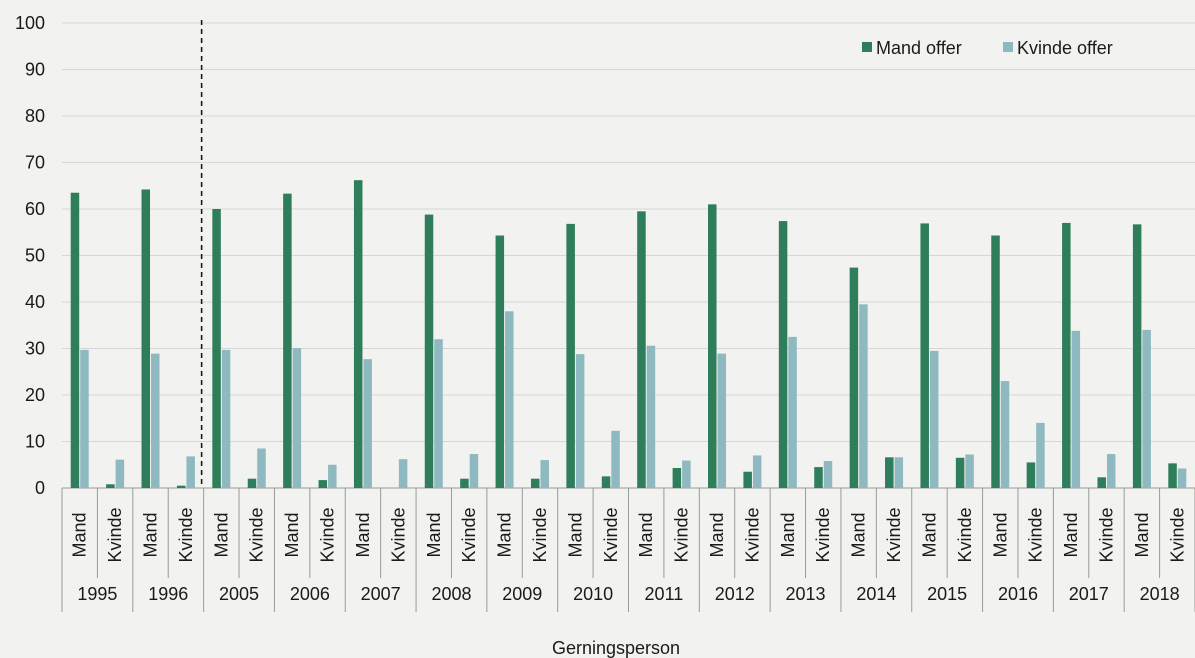  What do you see at coordinates (593, 594) in the screenshot?
I see `x-year-label: 2010` at bounding box center [593, 594].